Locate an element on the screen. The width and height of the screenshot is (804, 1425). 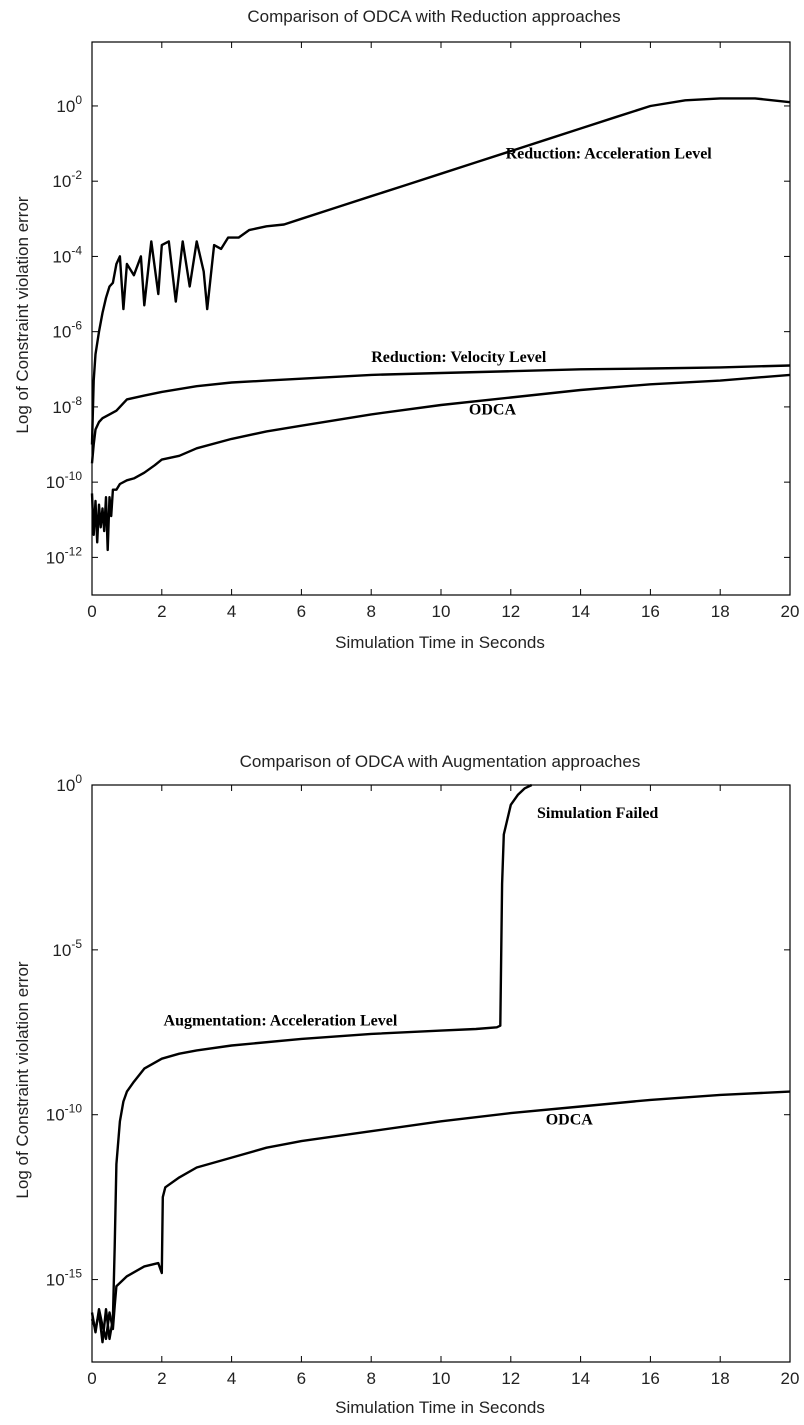
series-line-odca is located at coordinates (440, 462).